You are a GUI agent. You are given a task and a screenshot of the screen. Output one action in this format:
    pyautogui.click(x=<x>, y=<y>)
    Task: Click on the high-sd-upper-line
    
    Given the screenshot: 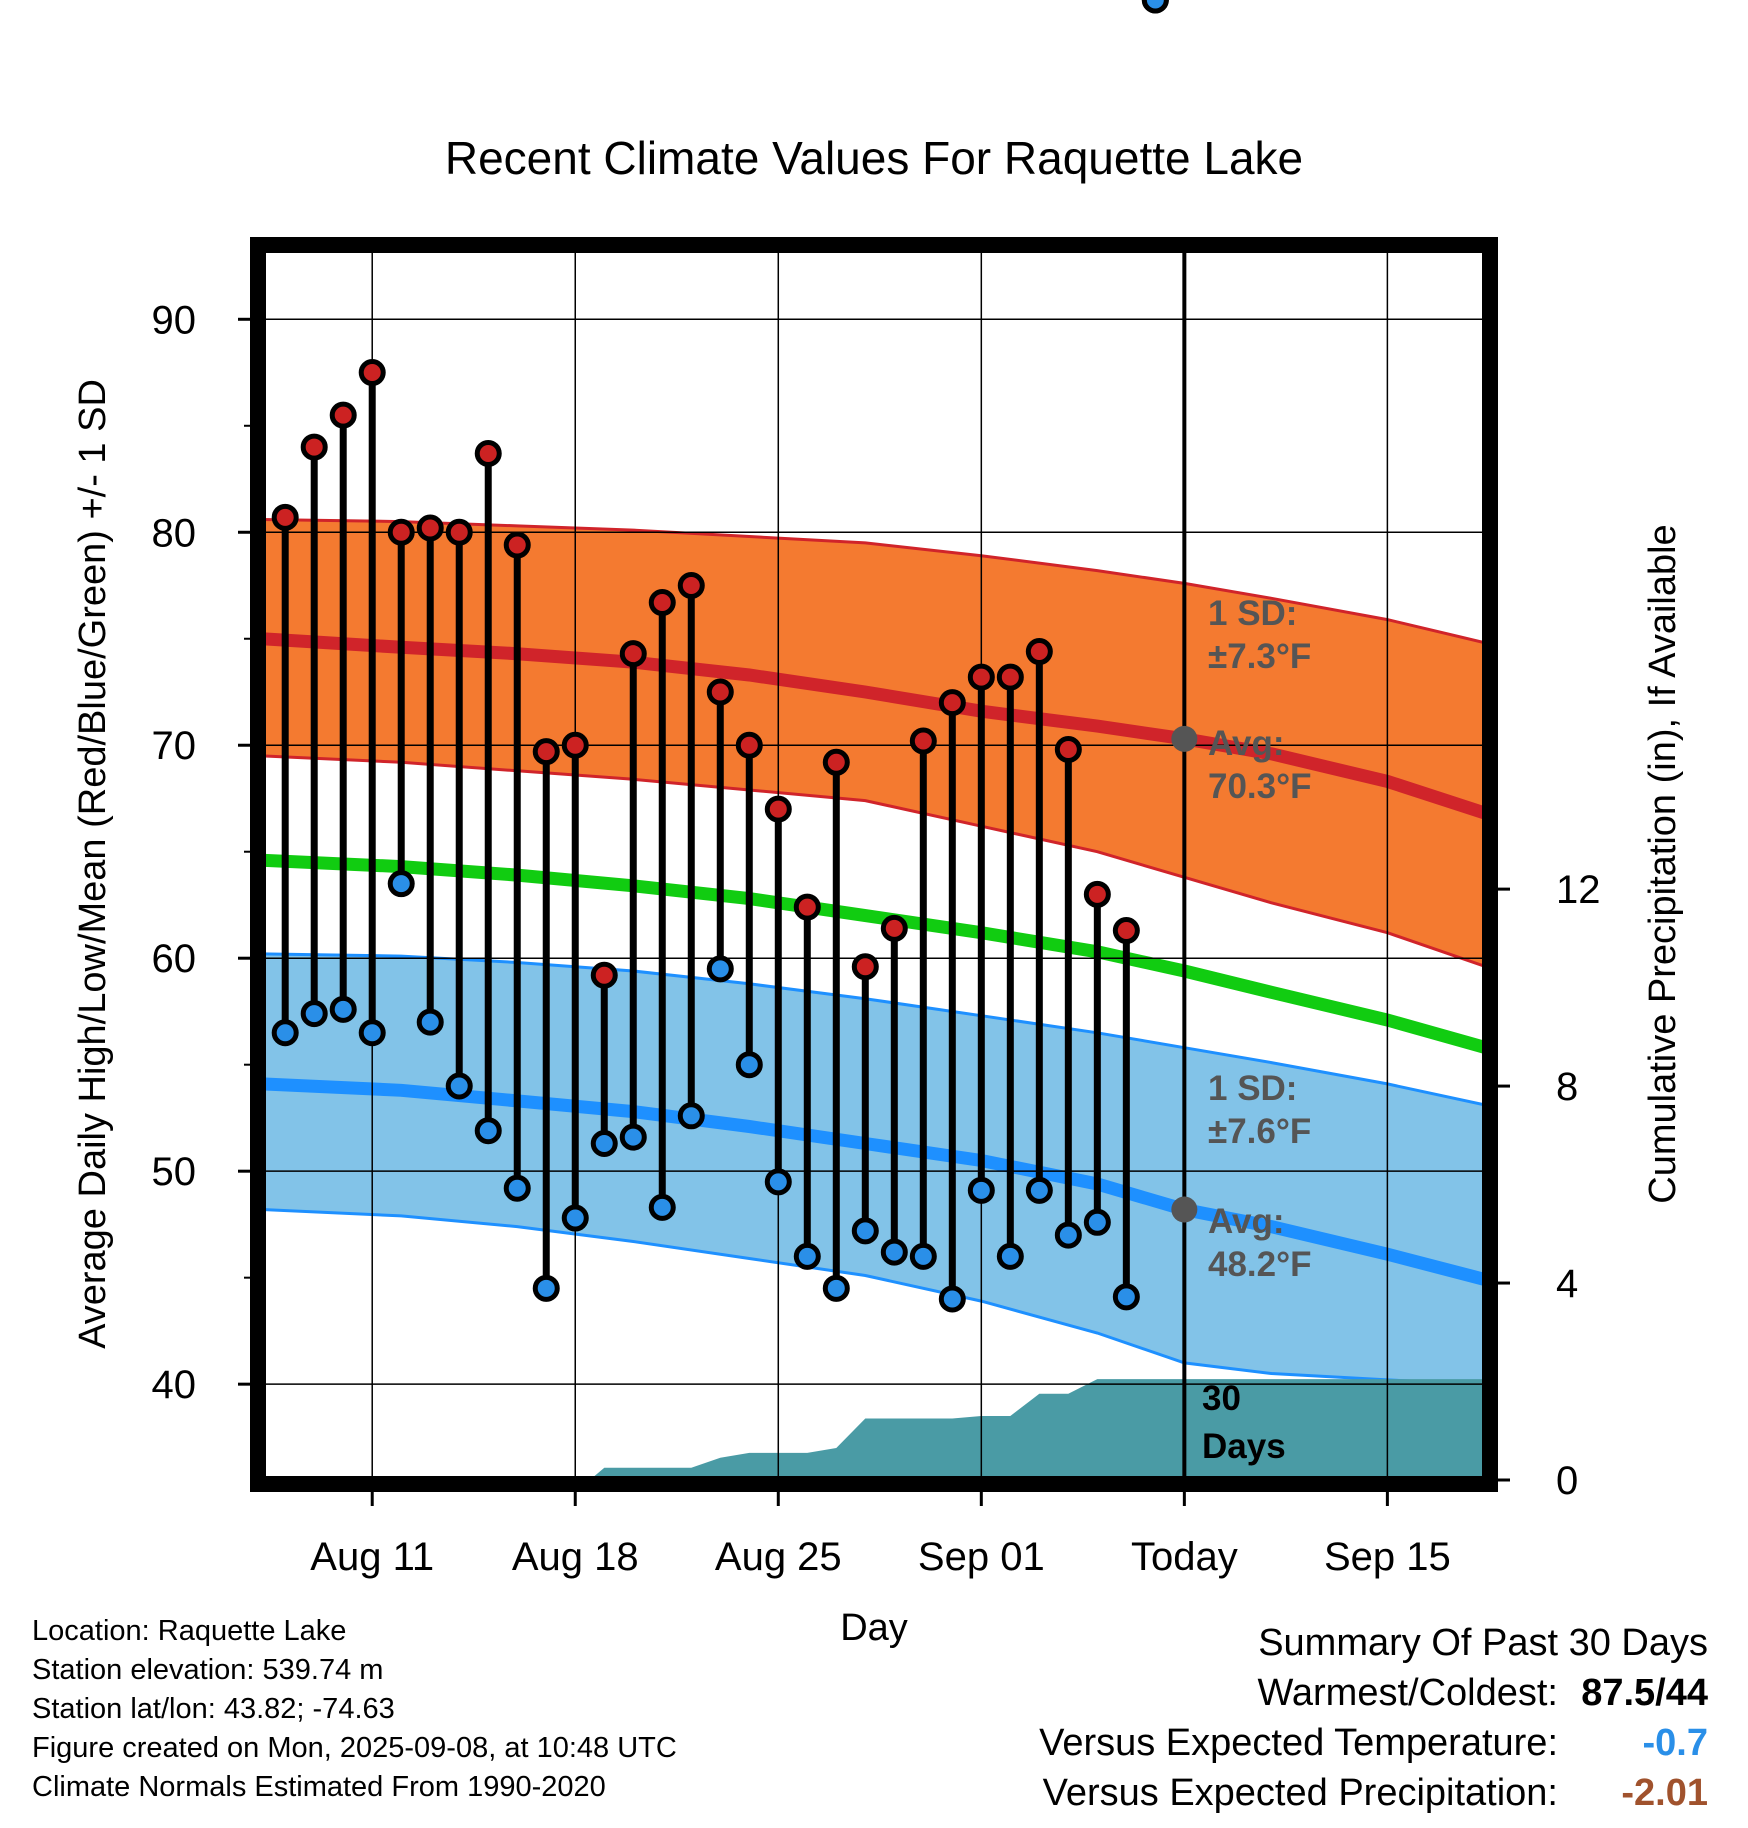 What is the action you would take?
    pyautogui.click(x=874, y=581)
    